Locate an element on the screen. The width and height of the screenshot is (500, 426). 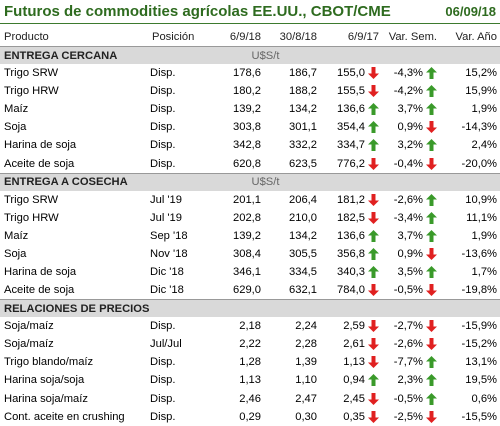
price-current: 0,29 is located at coordinates (250, 416).